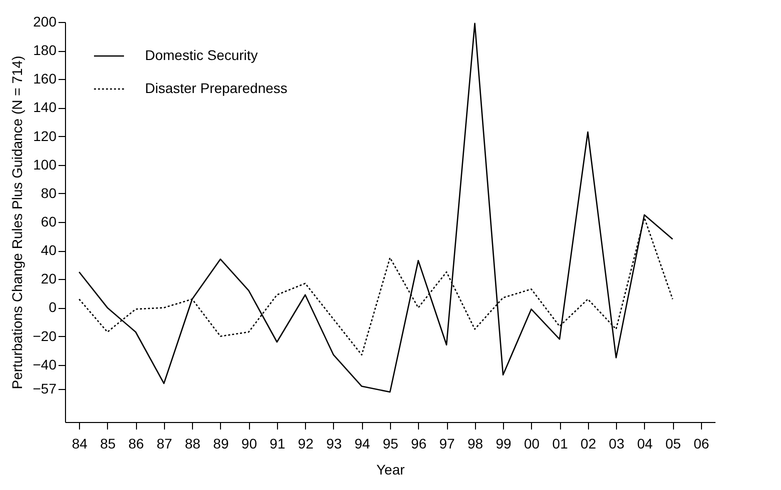 This screenshot has width=781, height=490. I want to click on y-tick-label: 180, so click(45, 50).